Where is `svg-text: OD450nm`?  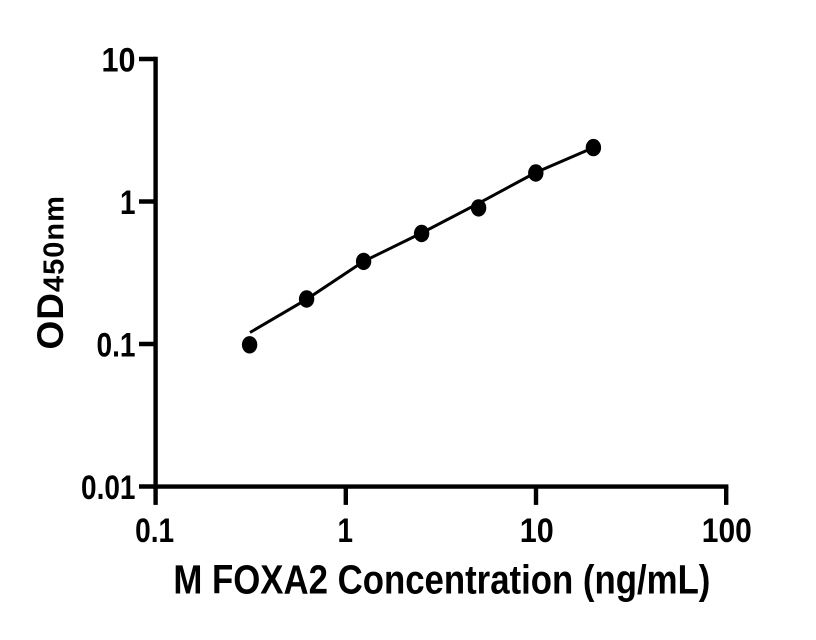
svg-text: OD450nm is located at coordinates (50, 272).